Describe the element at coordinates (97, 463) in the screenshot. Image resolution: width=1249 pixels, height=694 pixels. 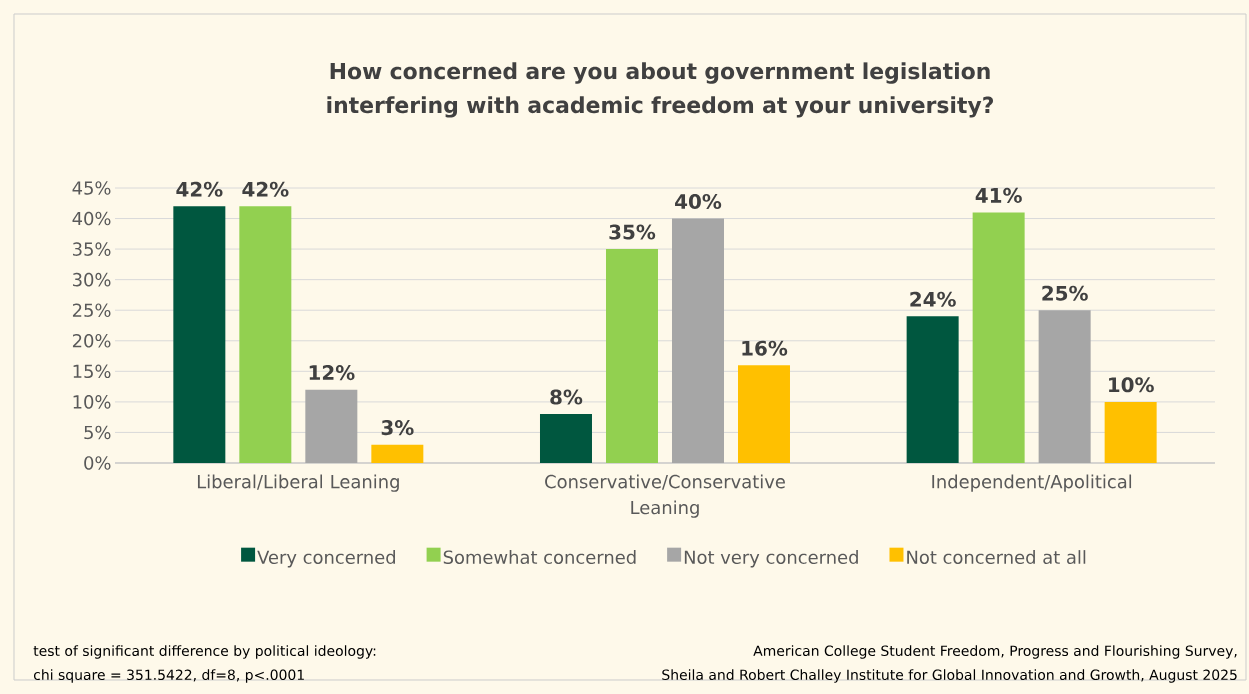
I see `y-tick-label: 0%` at that location.